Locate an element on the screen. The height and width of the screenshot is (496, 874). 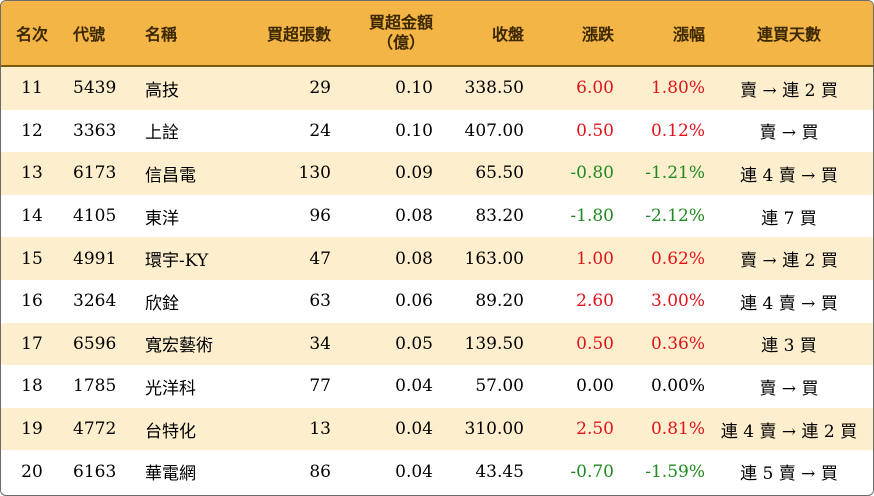
header-name: 名稱 is located at coordinates (161, 34).